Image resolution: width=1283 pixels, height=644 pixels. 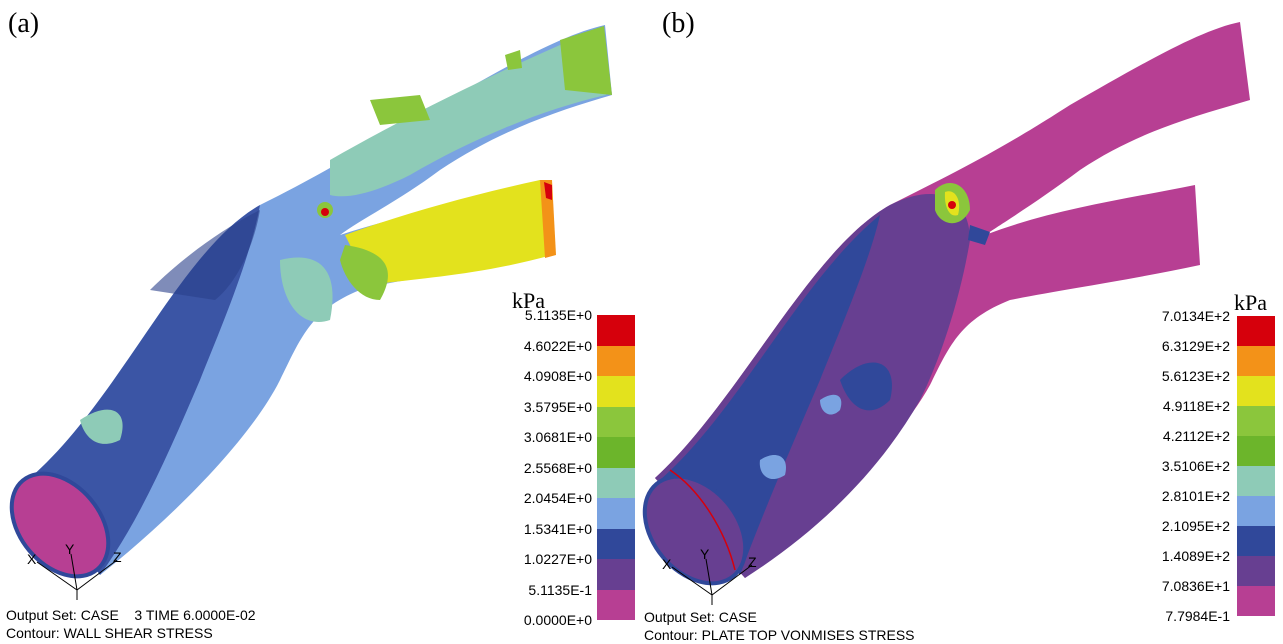 I want to click on legend-tick-label: 2.1095E+2, so click(x=1195, y=526).